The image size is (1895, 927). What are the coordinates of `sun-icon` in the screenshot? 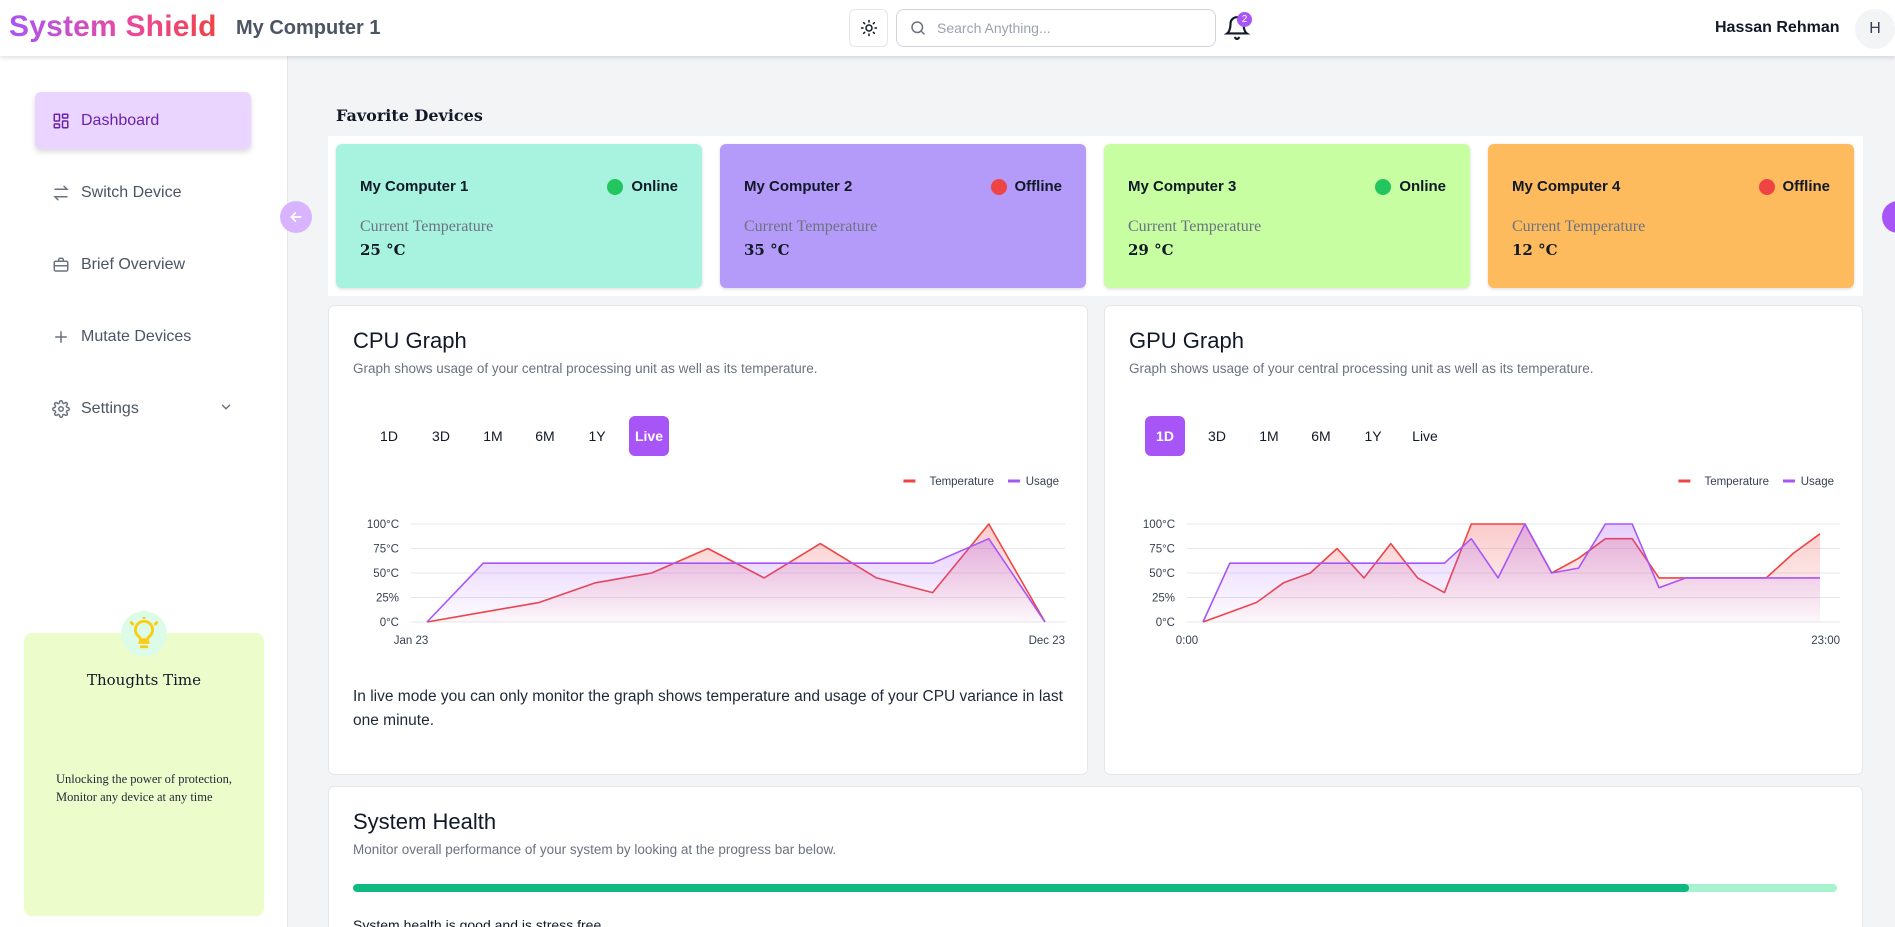 It's located at (868, 28).